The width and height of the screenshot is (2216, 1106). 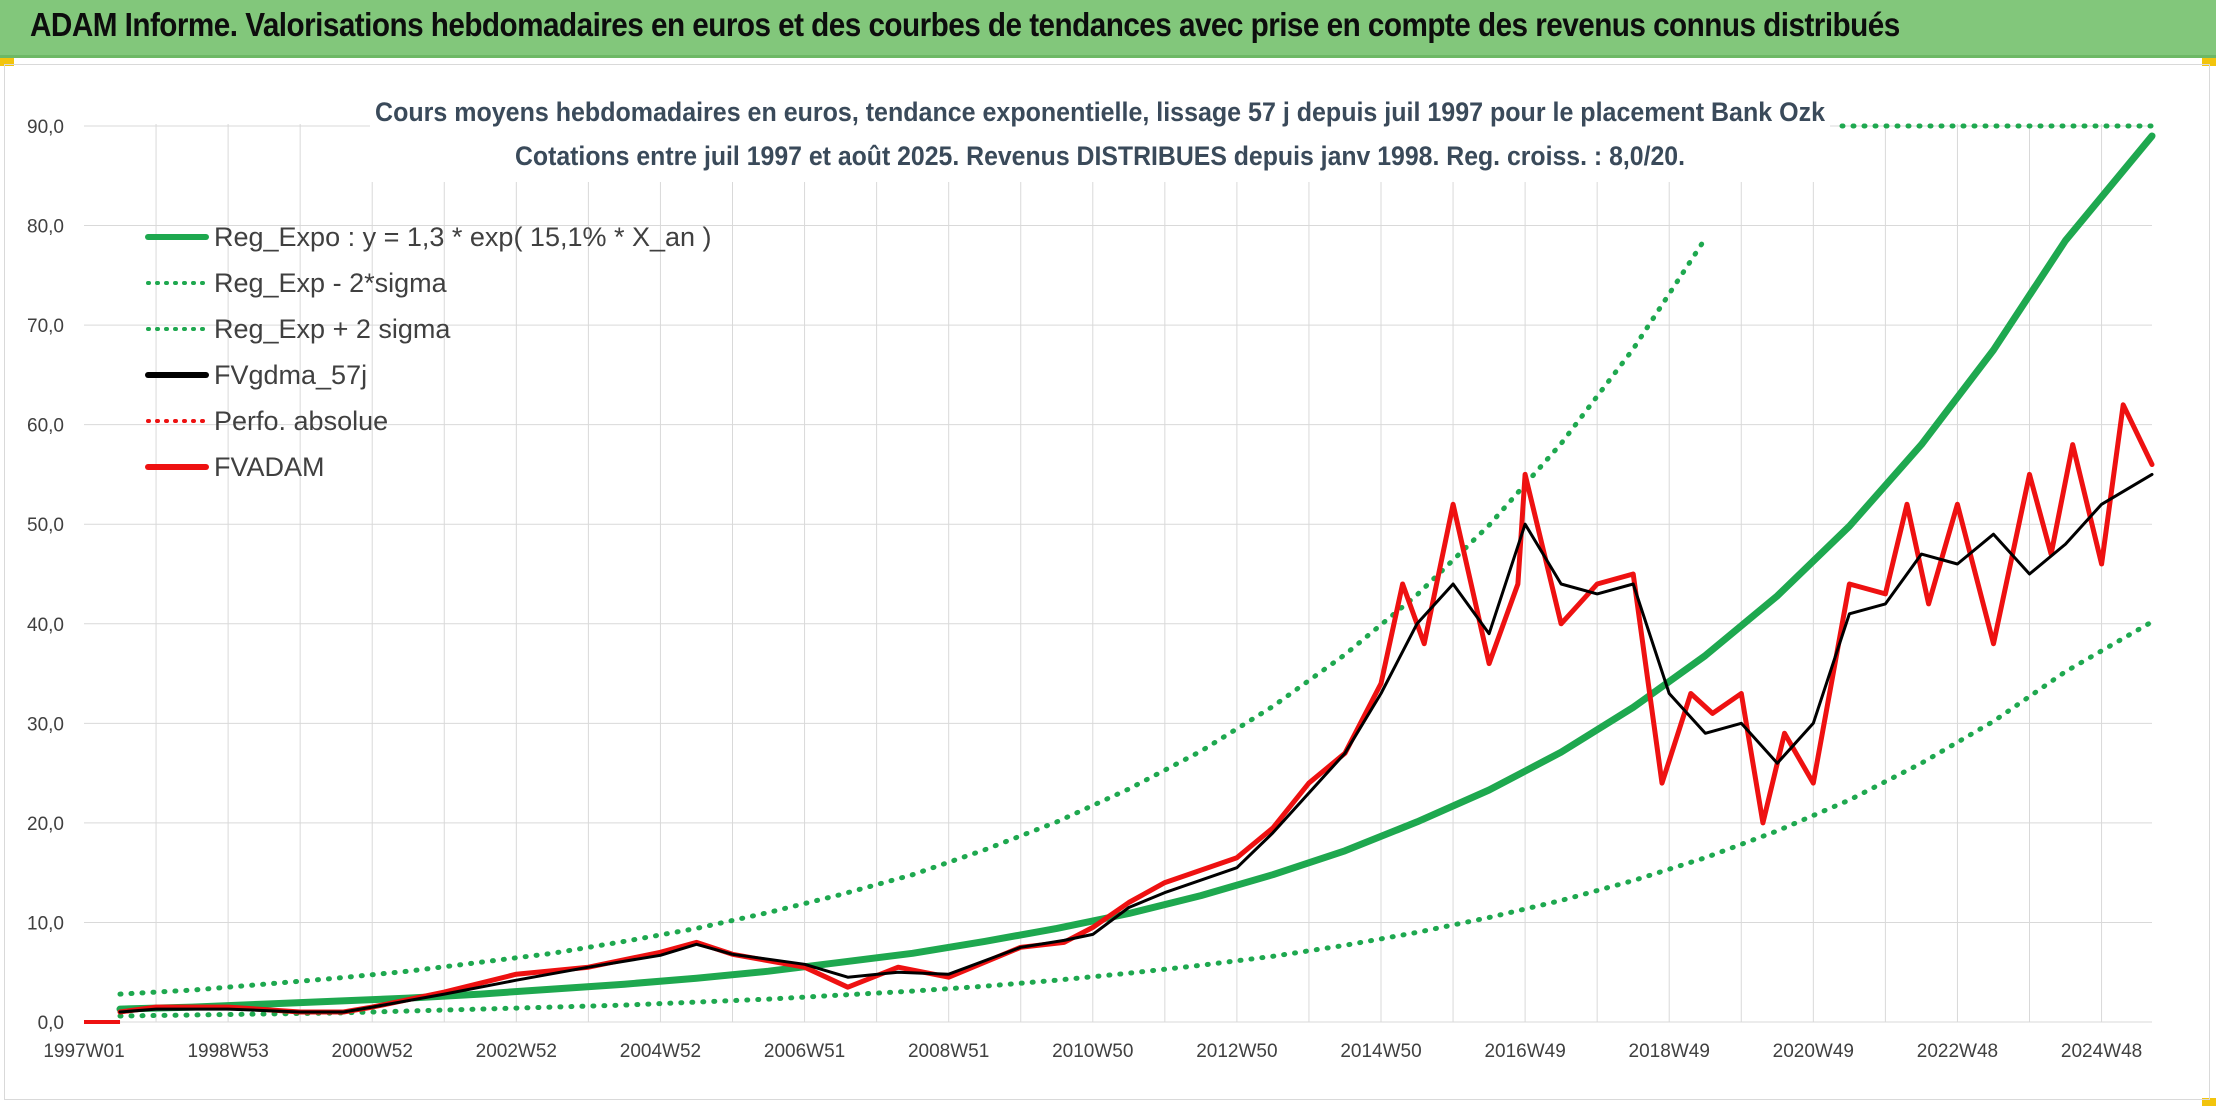 What do you see at coordinates (83, 1051) in the screenshot?
I see `x-tick-label: 1997W01` at bounding box center [83, 1051].